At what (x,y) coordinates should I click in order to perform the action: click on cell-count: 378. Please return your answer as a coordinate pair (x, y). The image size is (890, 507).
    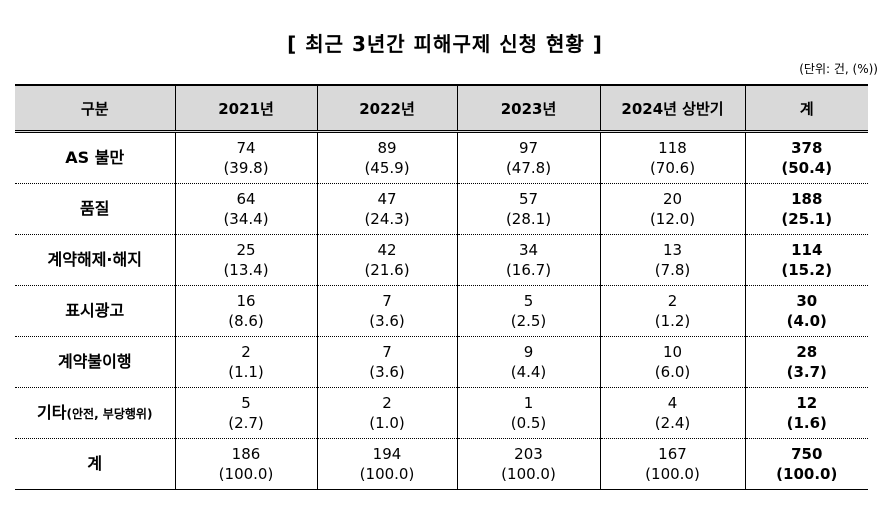
    Looking at the image, I should click on (807, 148).